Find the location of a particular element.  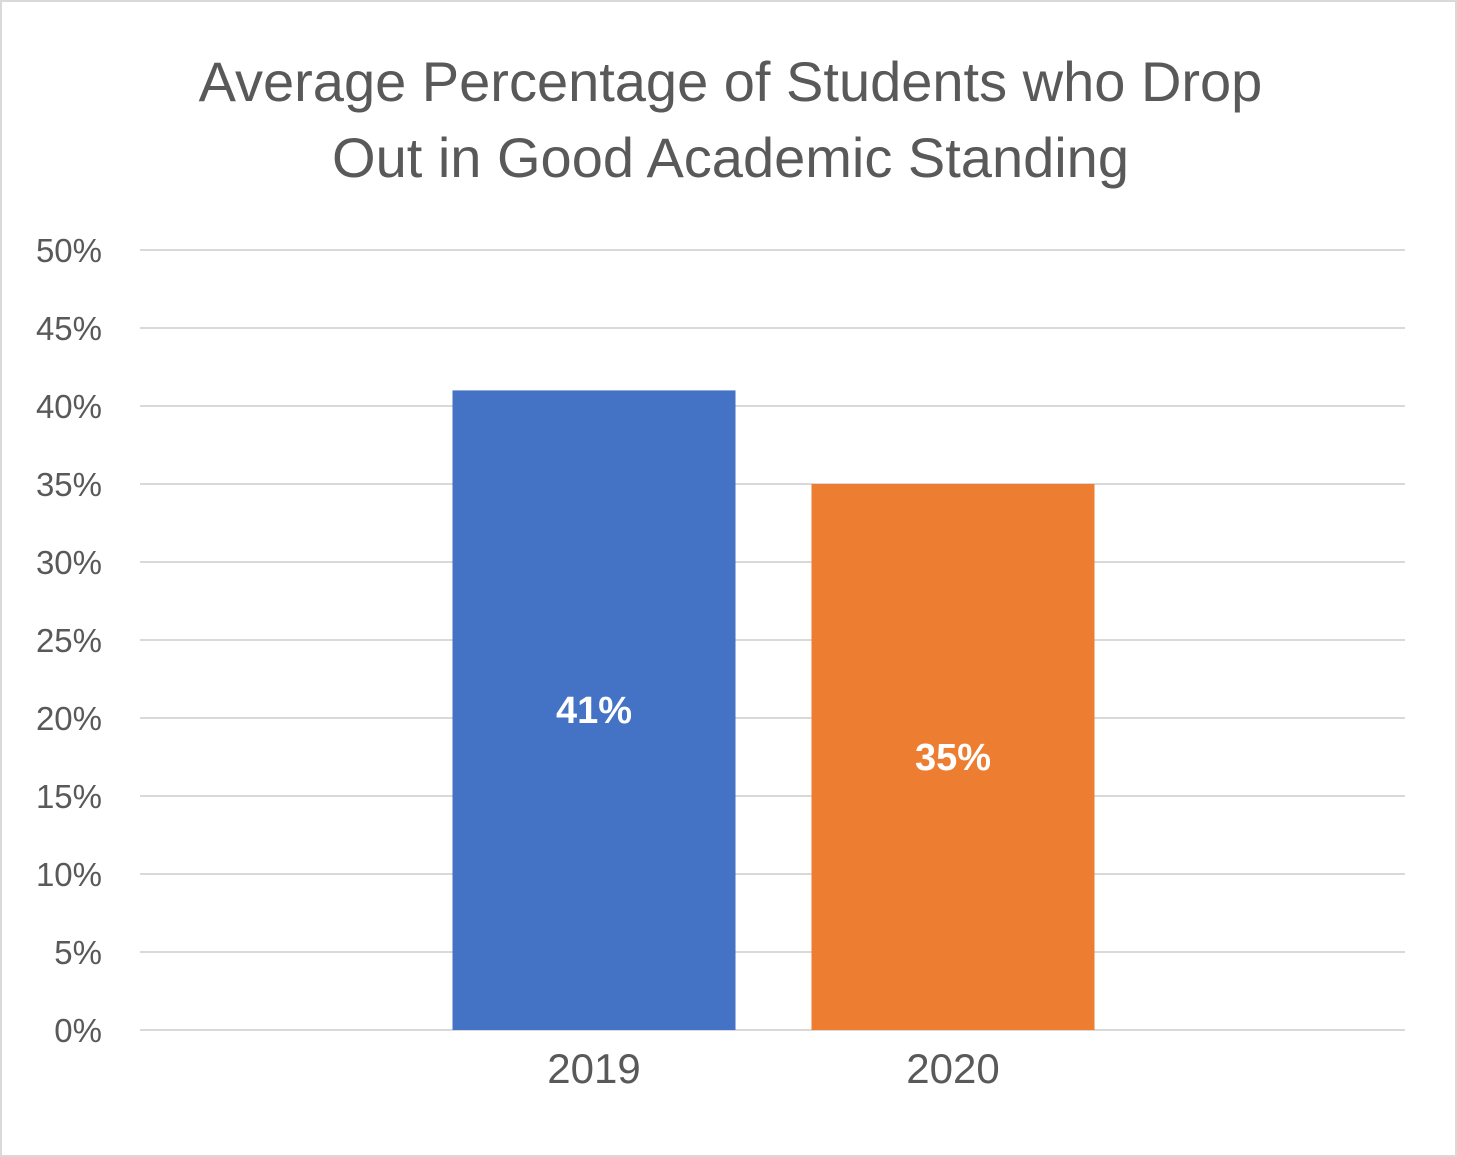

bar-2019 is located at coordinates (594, 710).